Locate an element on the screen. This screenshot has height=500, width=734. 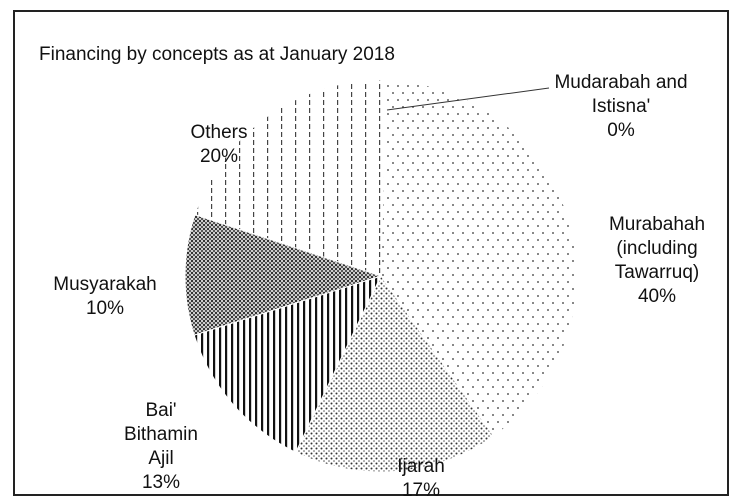
slice-value-ijarah: 17% is located at coordinates (421, 489).